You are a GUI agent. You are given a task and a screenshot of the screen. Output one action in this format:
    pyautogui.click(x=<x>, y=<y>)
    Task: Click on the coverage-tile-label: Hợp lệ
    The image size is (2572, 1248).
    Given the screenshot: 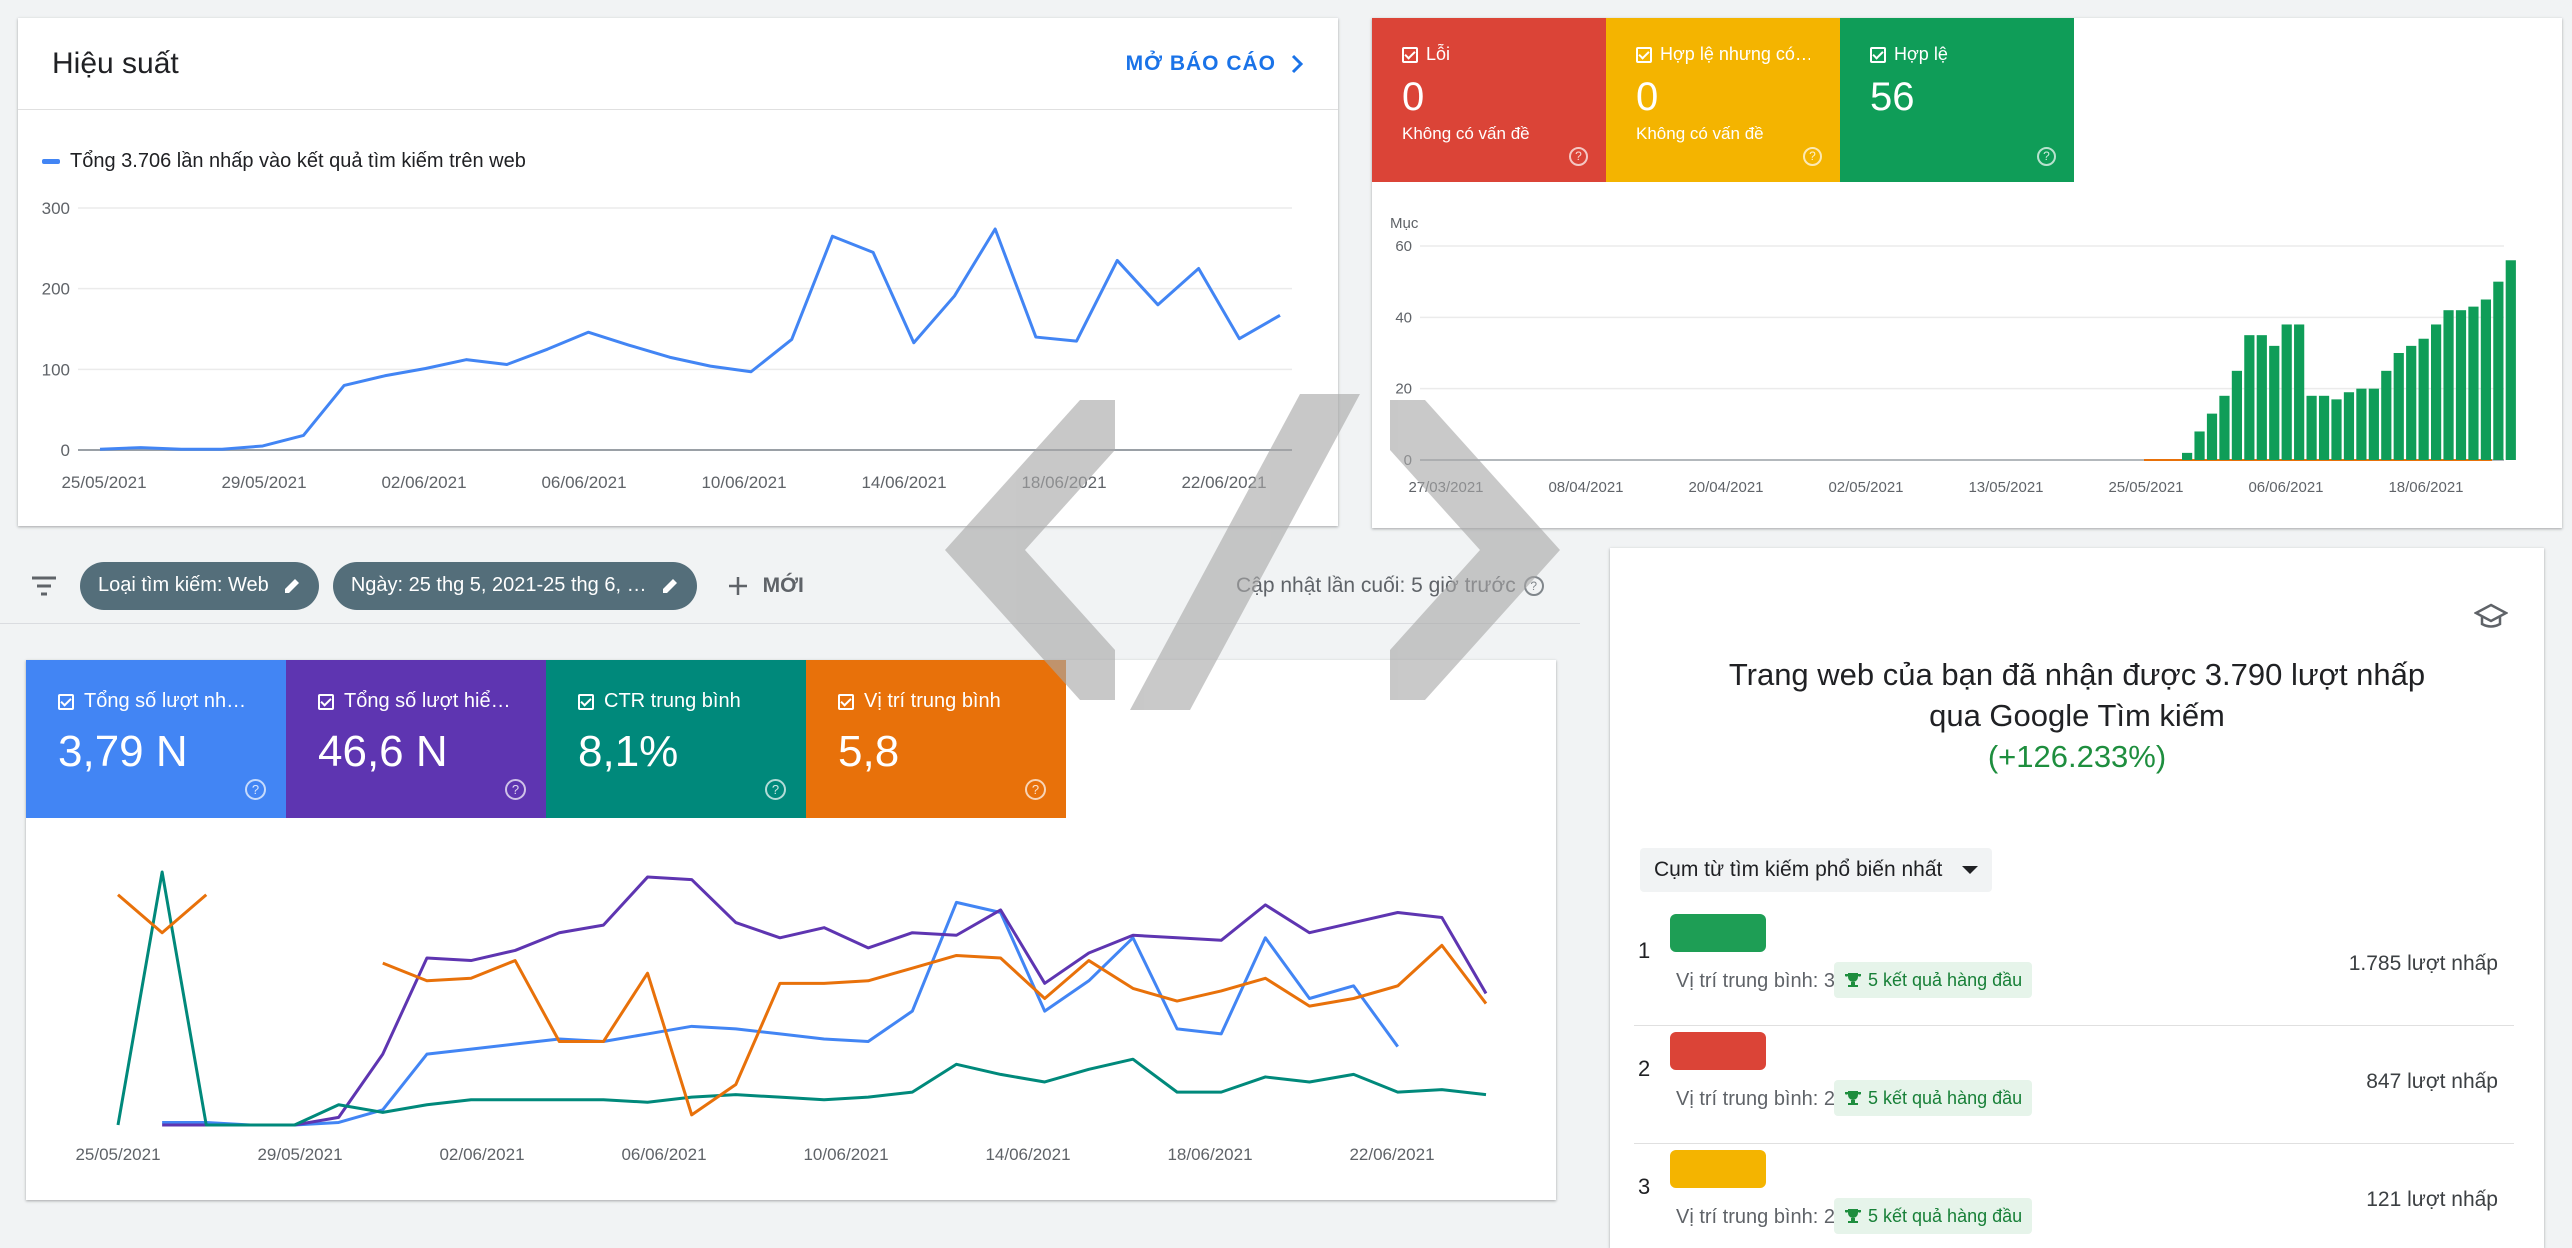 What is the action you would take?
    pyautogui.click(x=1921, y=54)
    